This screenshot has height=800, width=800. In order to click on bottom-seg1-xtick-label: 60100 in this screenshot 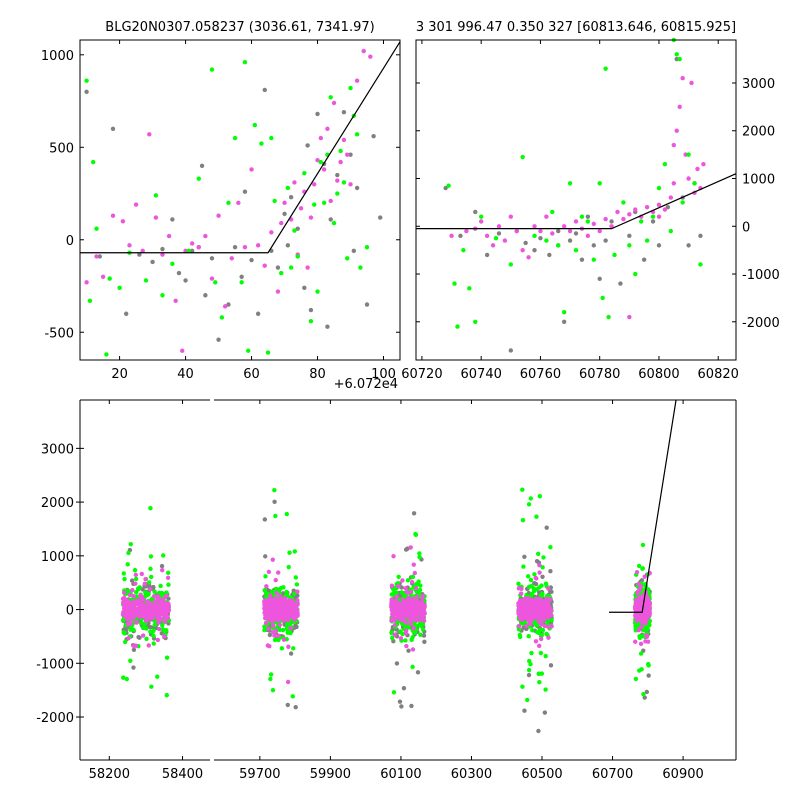, I will do `click(400, 774)`.